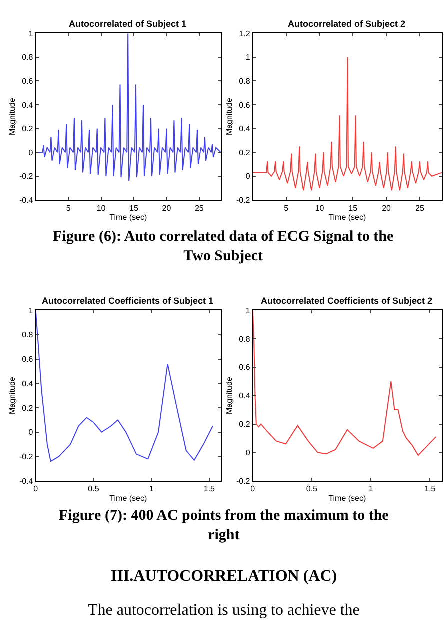 This screenshot has height=631, width=445. Describe the element at coordinates (128, 301) in the screenshot. I see `chart-title: Autocorrelated Coefficients of Subject 1` at that location.